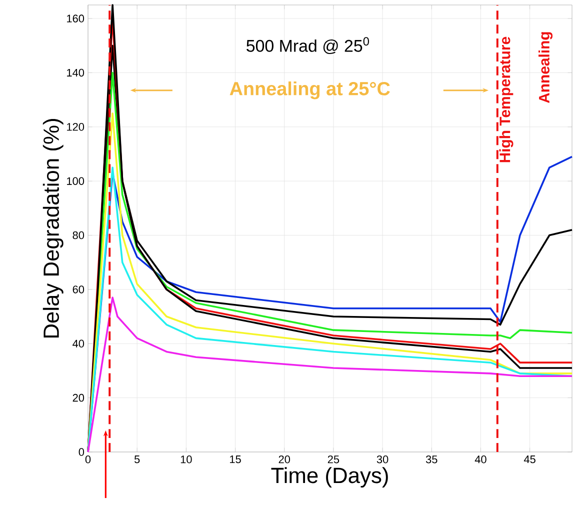 The width and height of the screenshot is (577, 519). Describe the element at coordinates (530, 460) in the screenshot. I see `x-tick-label: 45` at that location.